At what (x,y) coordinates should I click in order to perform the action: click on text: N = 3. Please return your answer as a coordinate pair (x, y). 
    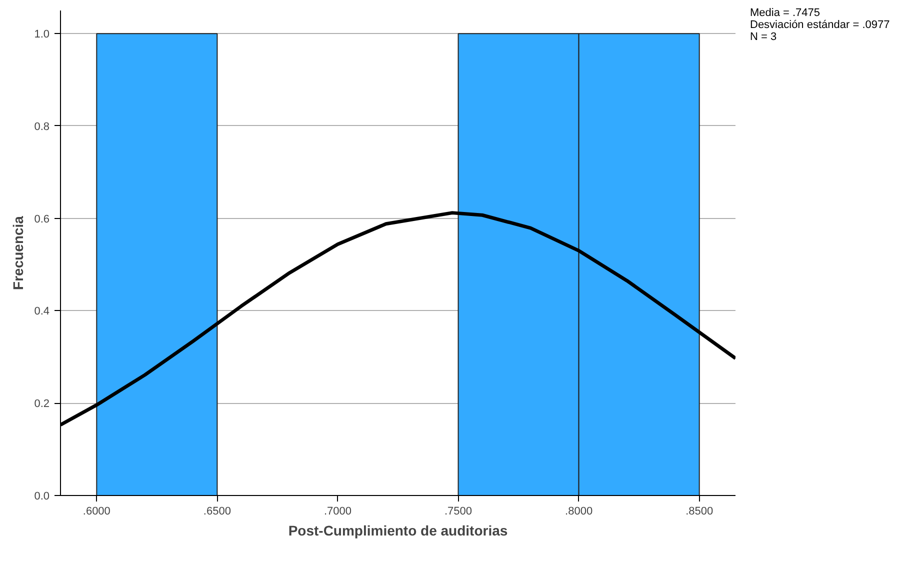
    Looking at the image, I should click on (763, 37).